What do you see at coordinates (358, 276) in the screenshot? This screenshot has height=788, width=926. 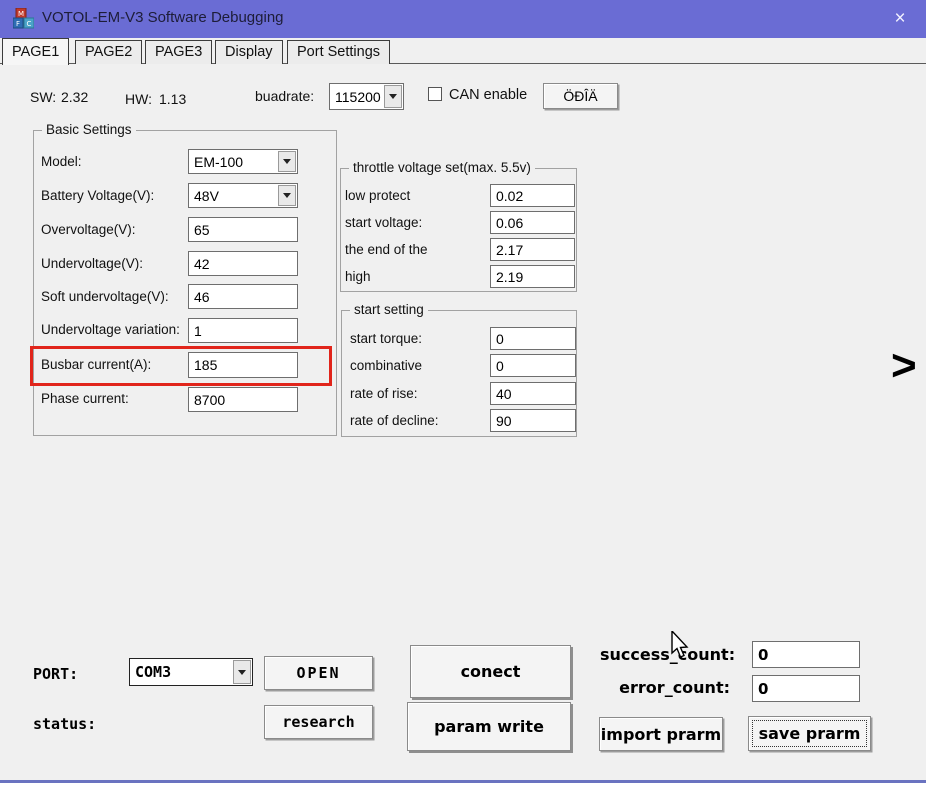 I see `high-label: high` at bounding box center [358, 276].